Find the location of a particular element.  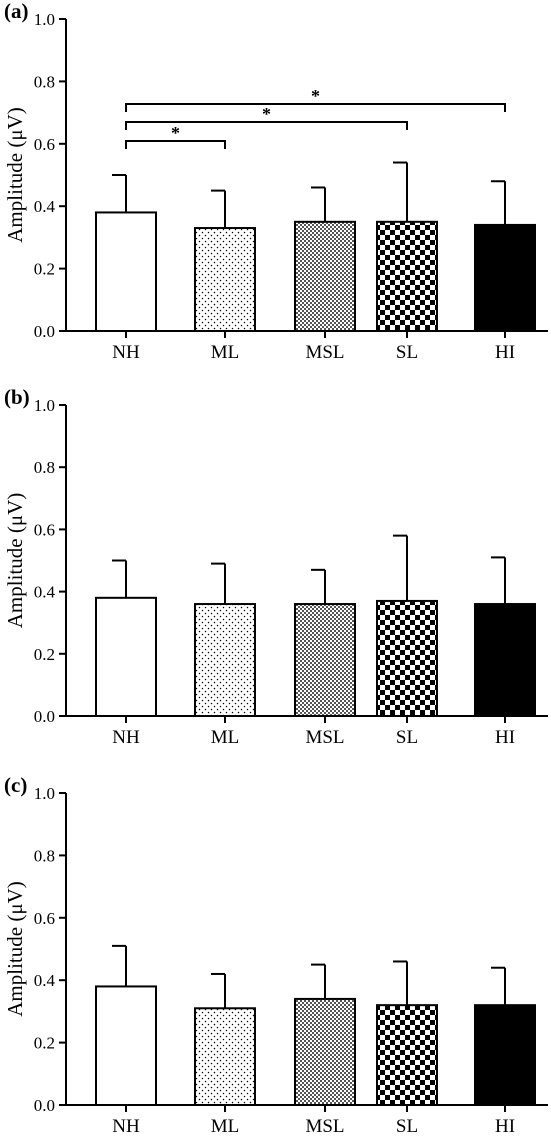

panel-label: (a) is located at coordinates (16, 11).